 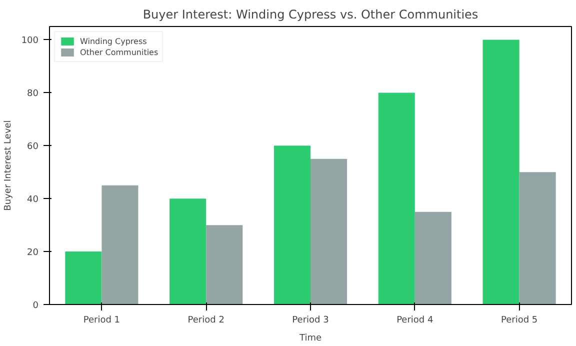 What do you see at coordinates (30, 41) in the screenshot?
I see `y-tick-label: 100` at bounding box center [30, 41].